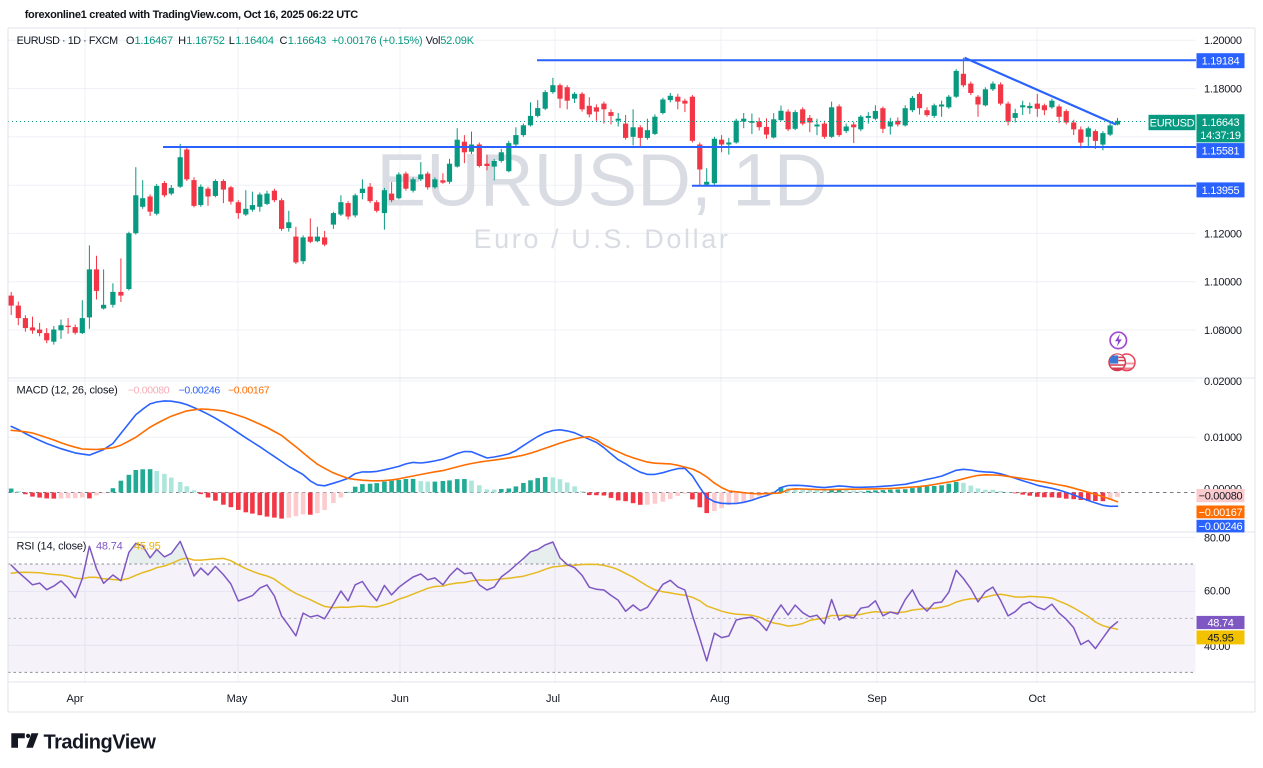  I want to click on svg-text: EURUSD · 1D · FXCM, so click(68, 41).